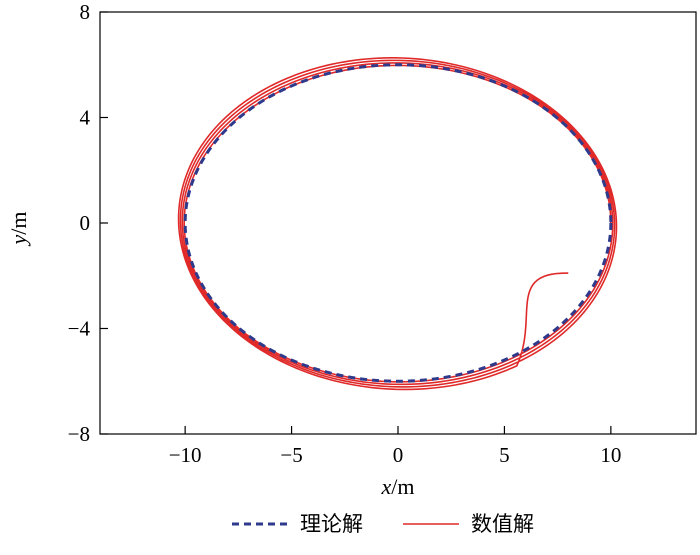 Image resolution: width=700 pixels, height=555 pixels. What do you see at coordinates (398, 455) in the screenshot?
I see `x-tick-label: 0` at bounding box center [398, 455].